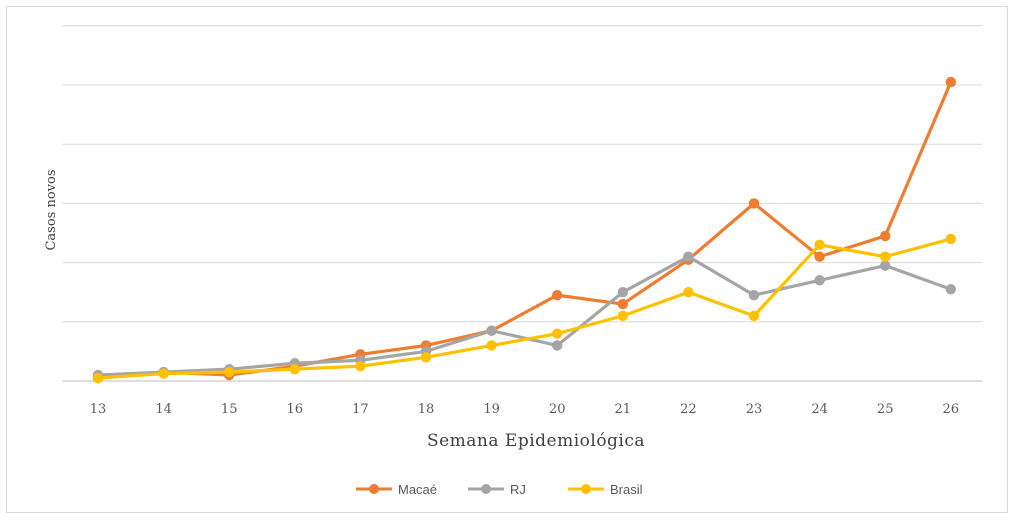 Image resolution: width=1012 pixels, height=513 pixels. I want to click on x-tick-label: 14, so click(163, 409).